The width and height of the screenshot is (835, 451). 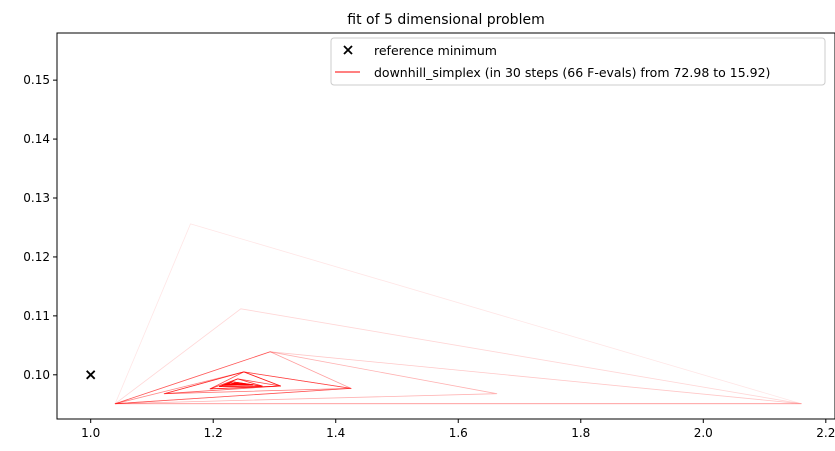 What do you see at coordinates (445, 20) in the screenshot?
I see `chart-title: fit of 5 dimensional problem` at bounding box center [445, 20].